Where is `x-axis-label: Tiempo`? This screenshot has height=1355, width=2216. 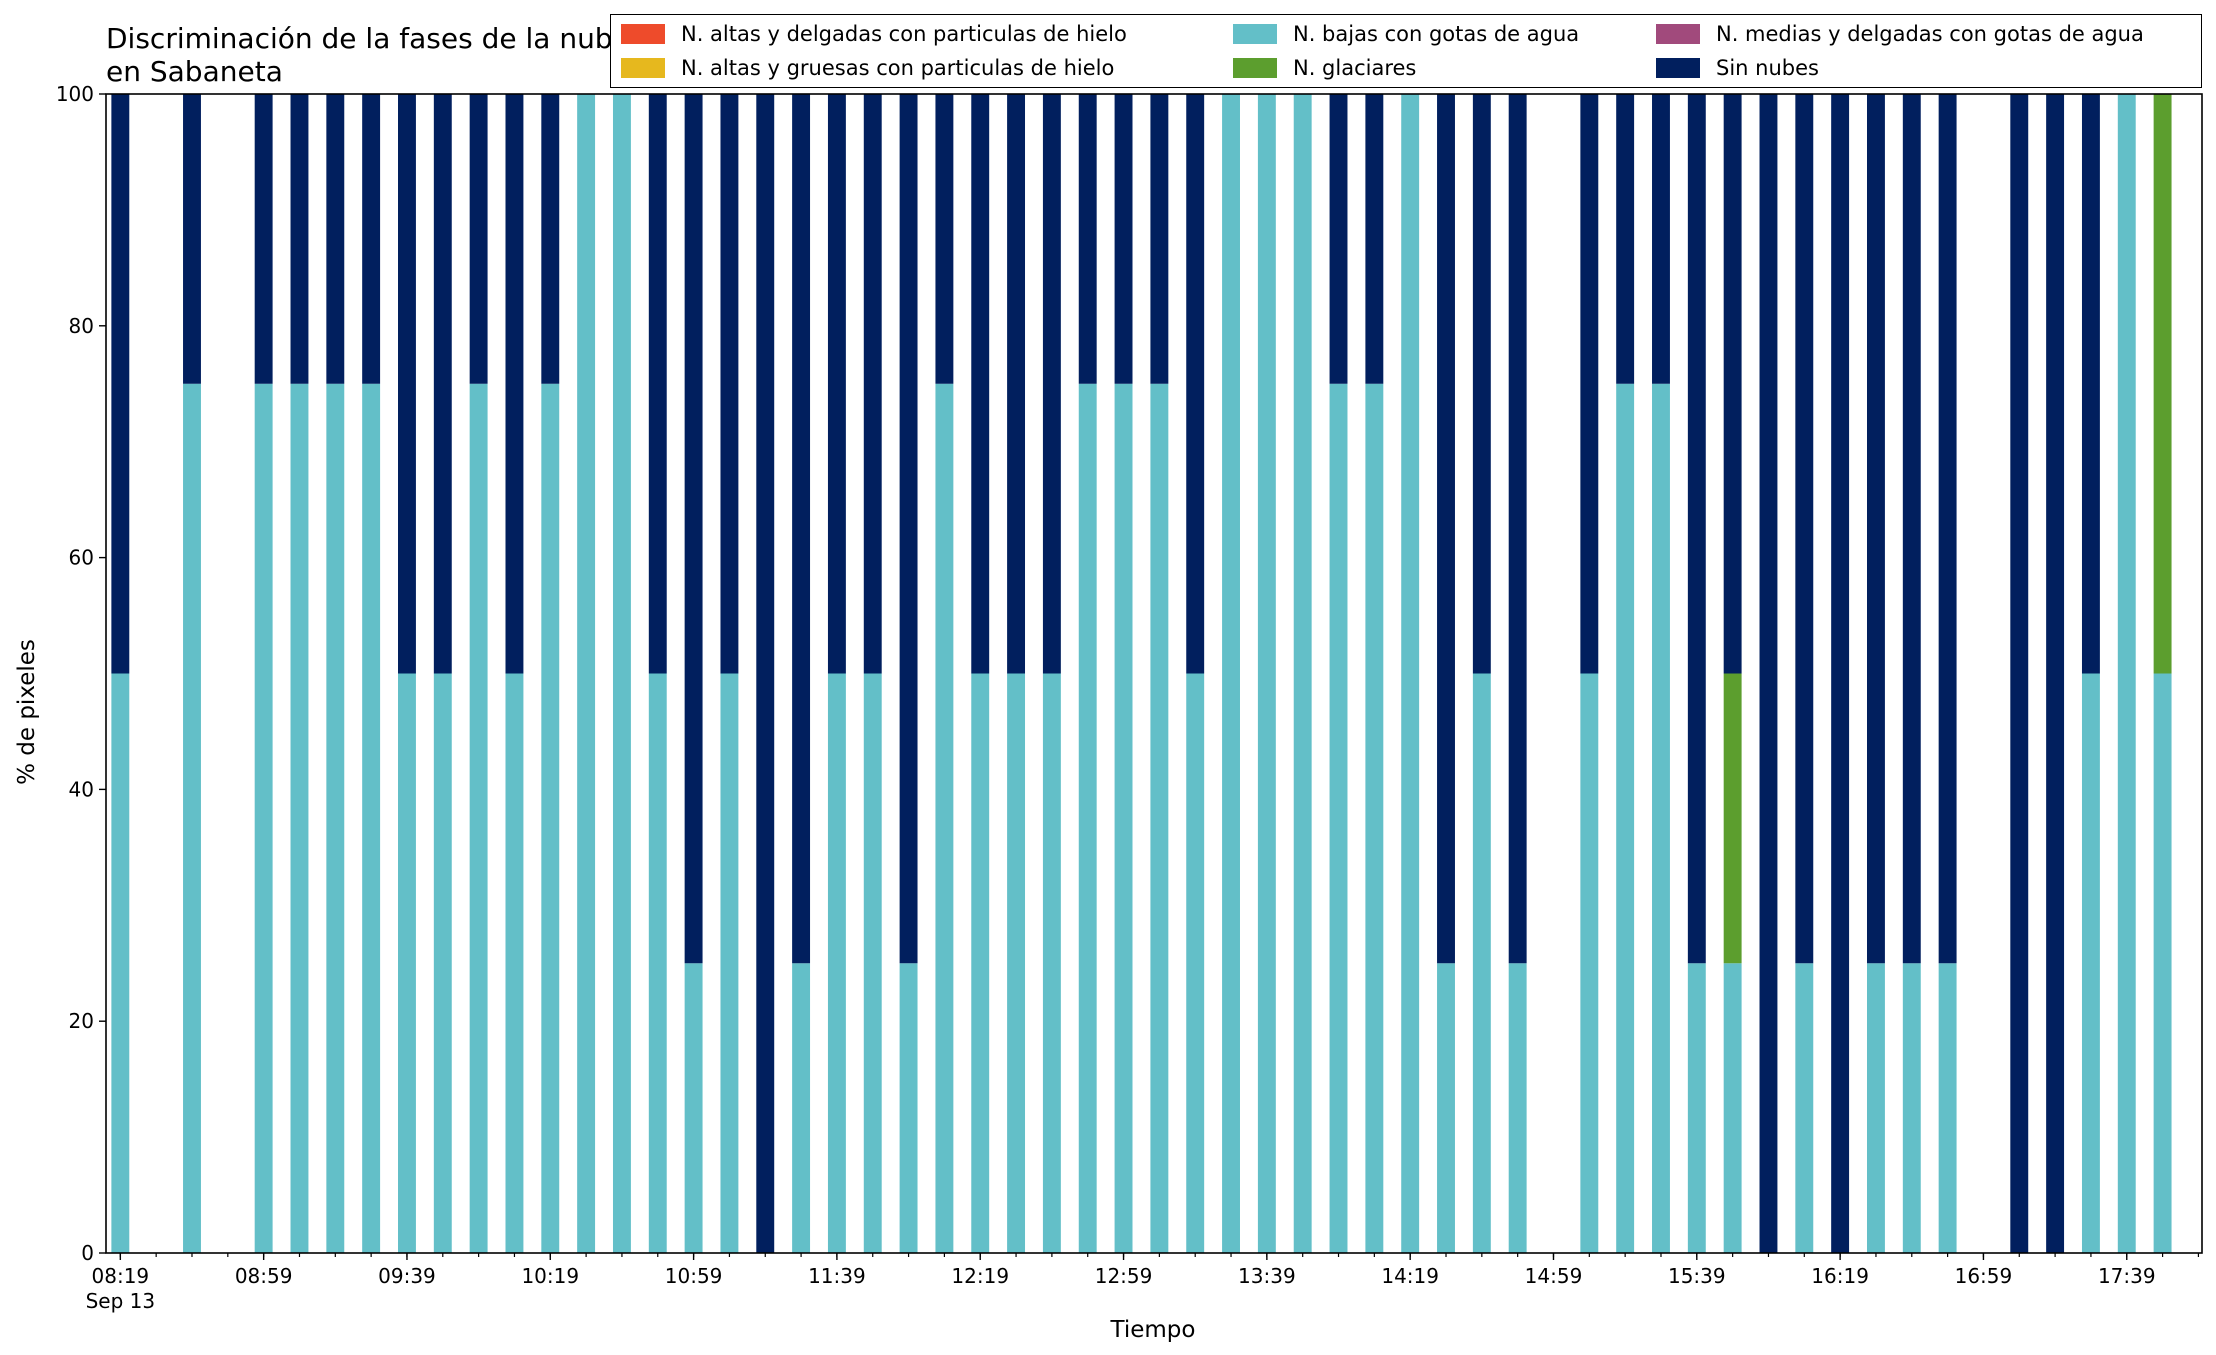 x-axis-label: Tiempo is located at coordinates (1153, 1330).